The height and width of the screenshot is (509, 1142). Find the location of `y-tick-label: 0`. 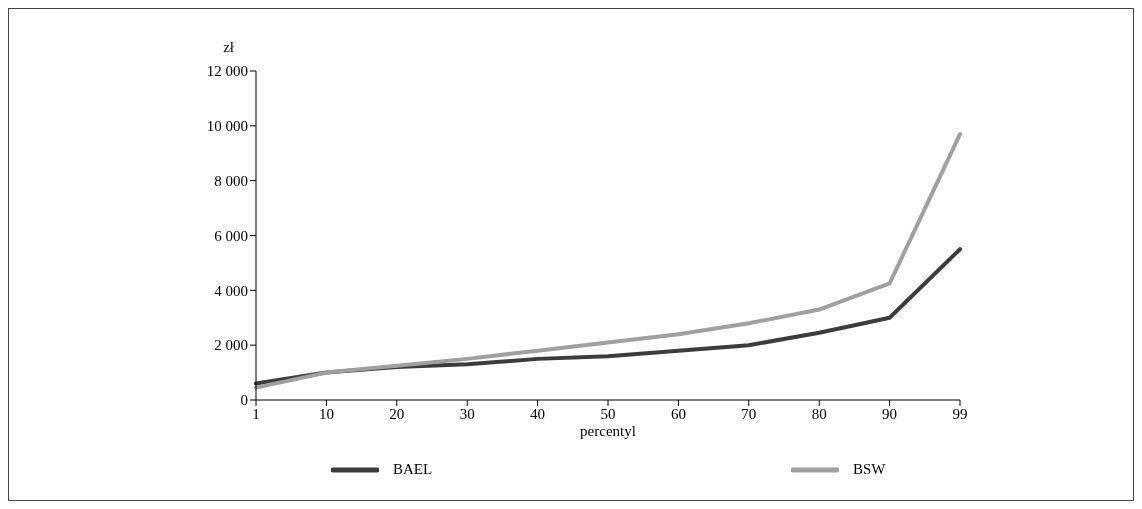

y-tick-label: 0 is located at coordinates (244, 400).